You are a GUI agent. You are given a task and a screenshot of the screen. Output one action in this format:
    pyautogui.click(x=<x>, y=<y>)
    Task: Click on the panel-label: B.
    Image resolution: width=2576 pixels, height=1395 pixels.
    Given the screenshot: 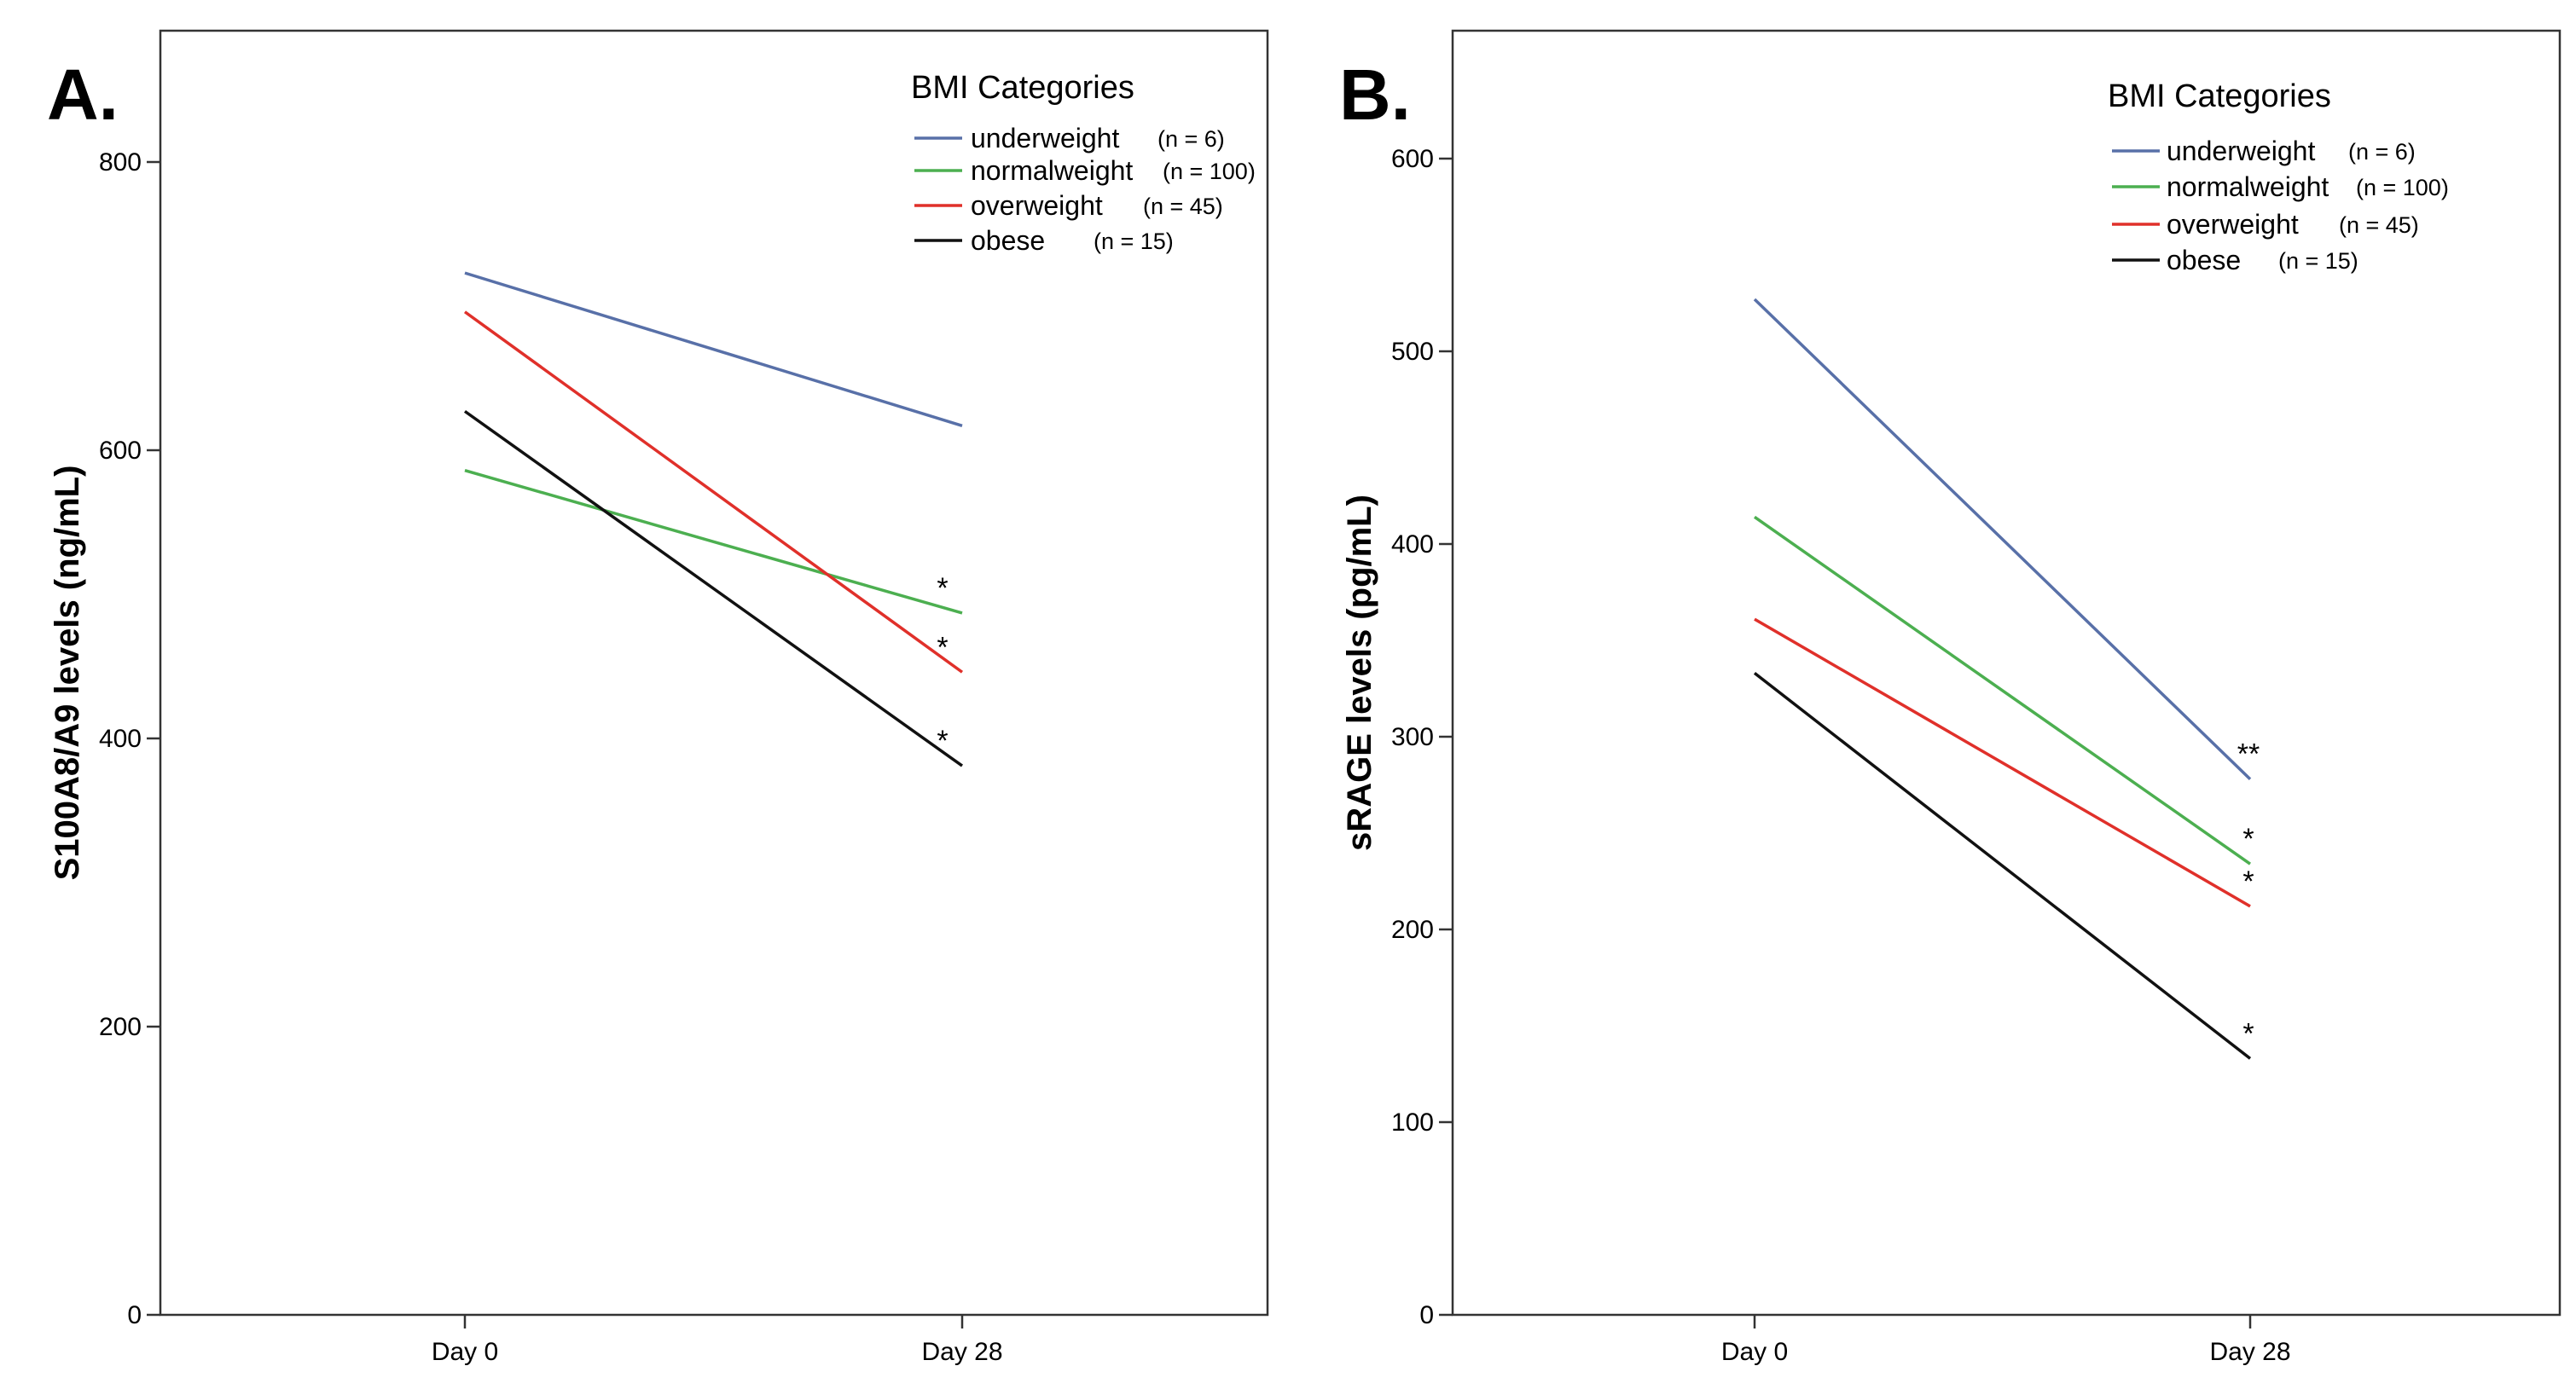 What is the action you would take?
    pyautogui.click(x=1375, y=95)
    